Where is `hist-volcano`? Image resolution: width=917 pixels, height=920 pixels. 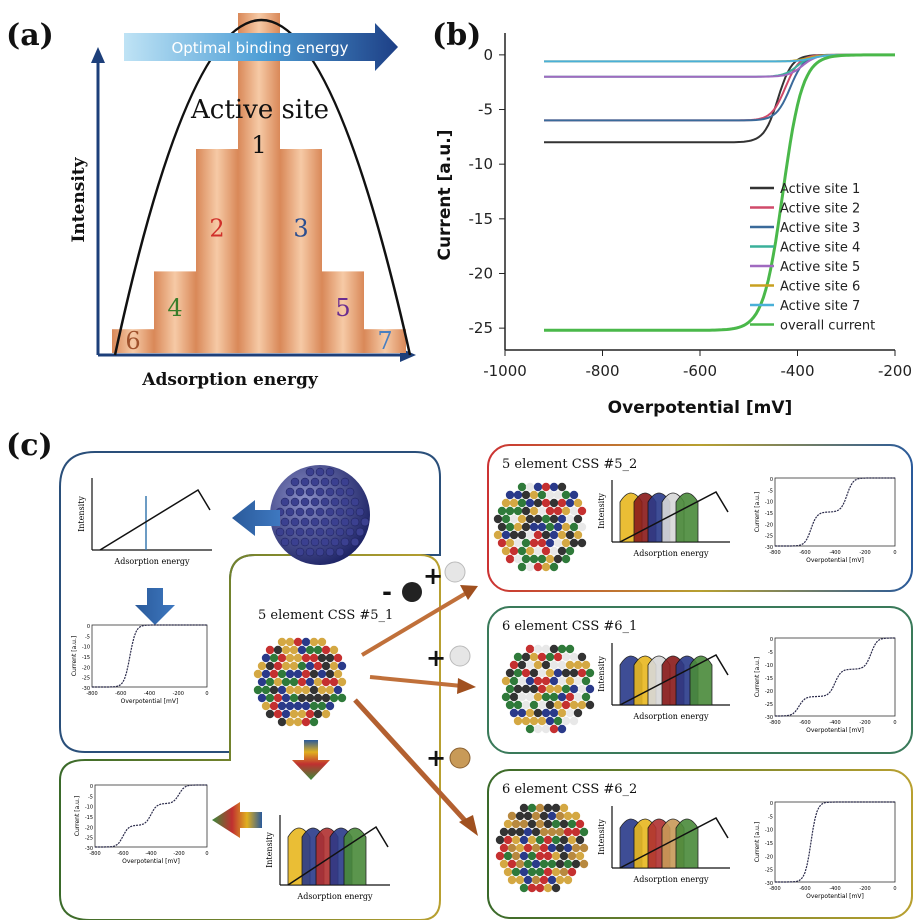 hist-volcano is located at coordinates (674, 517).